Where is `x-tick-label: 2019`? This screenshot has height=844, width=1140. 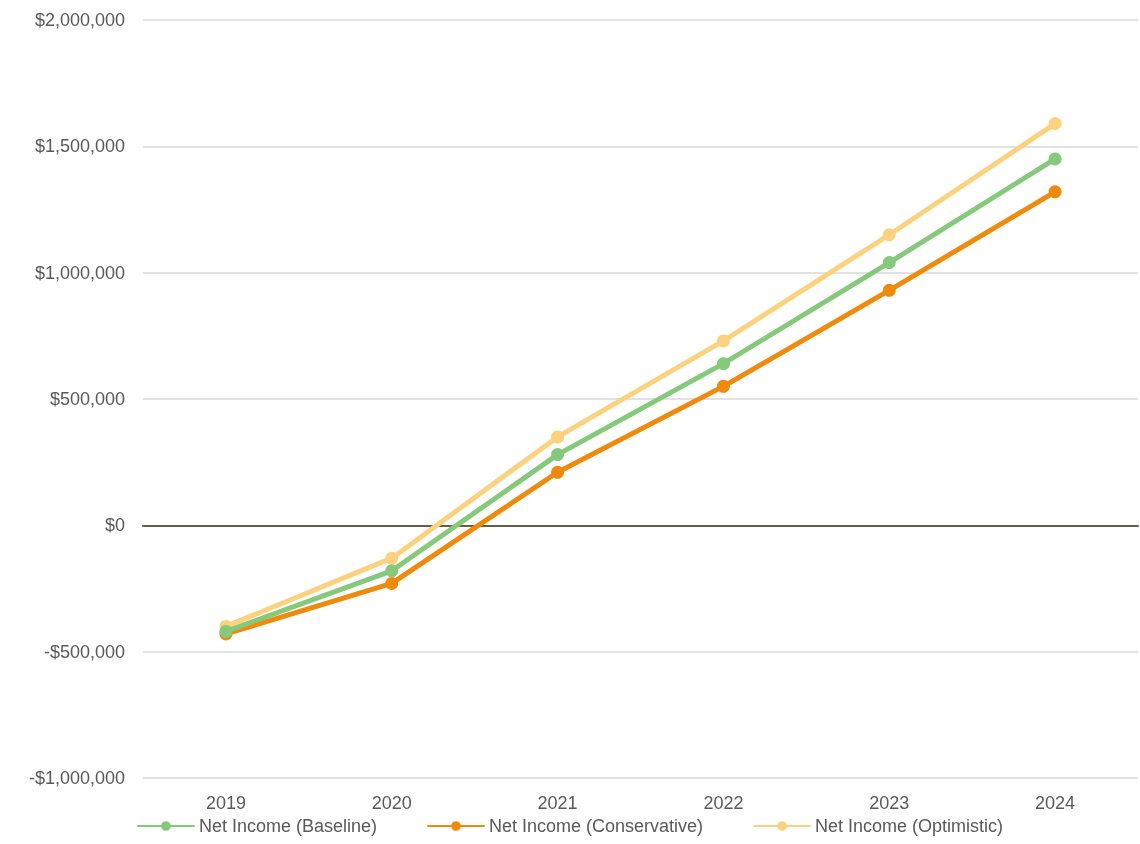
x-tick-label: 2019 is located at coordinates (225, 803).